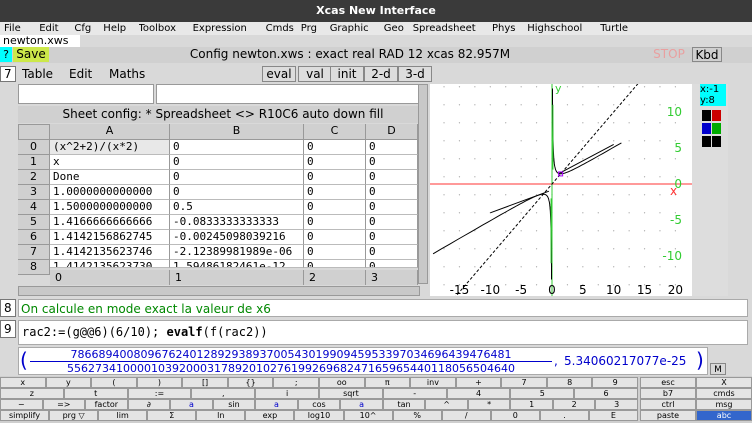 The image size is (752, 423). What do you see at coordinates (478, 382) in the screenshot?
I see `key: +` at bounding box center [478, 382].